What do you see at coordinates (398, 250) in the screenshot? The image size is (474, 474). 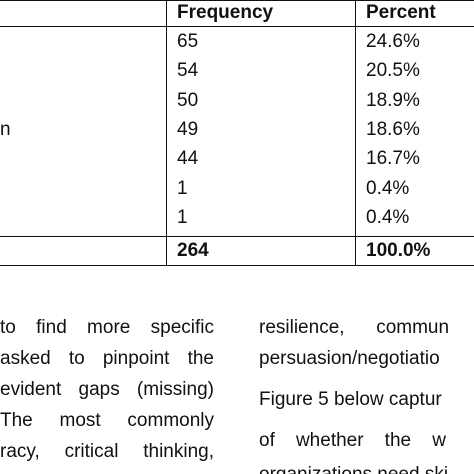 I see `total-percent: 100.0%` at bounding box center [398, 250].